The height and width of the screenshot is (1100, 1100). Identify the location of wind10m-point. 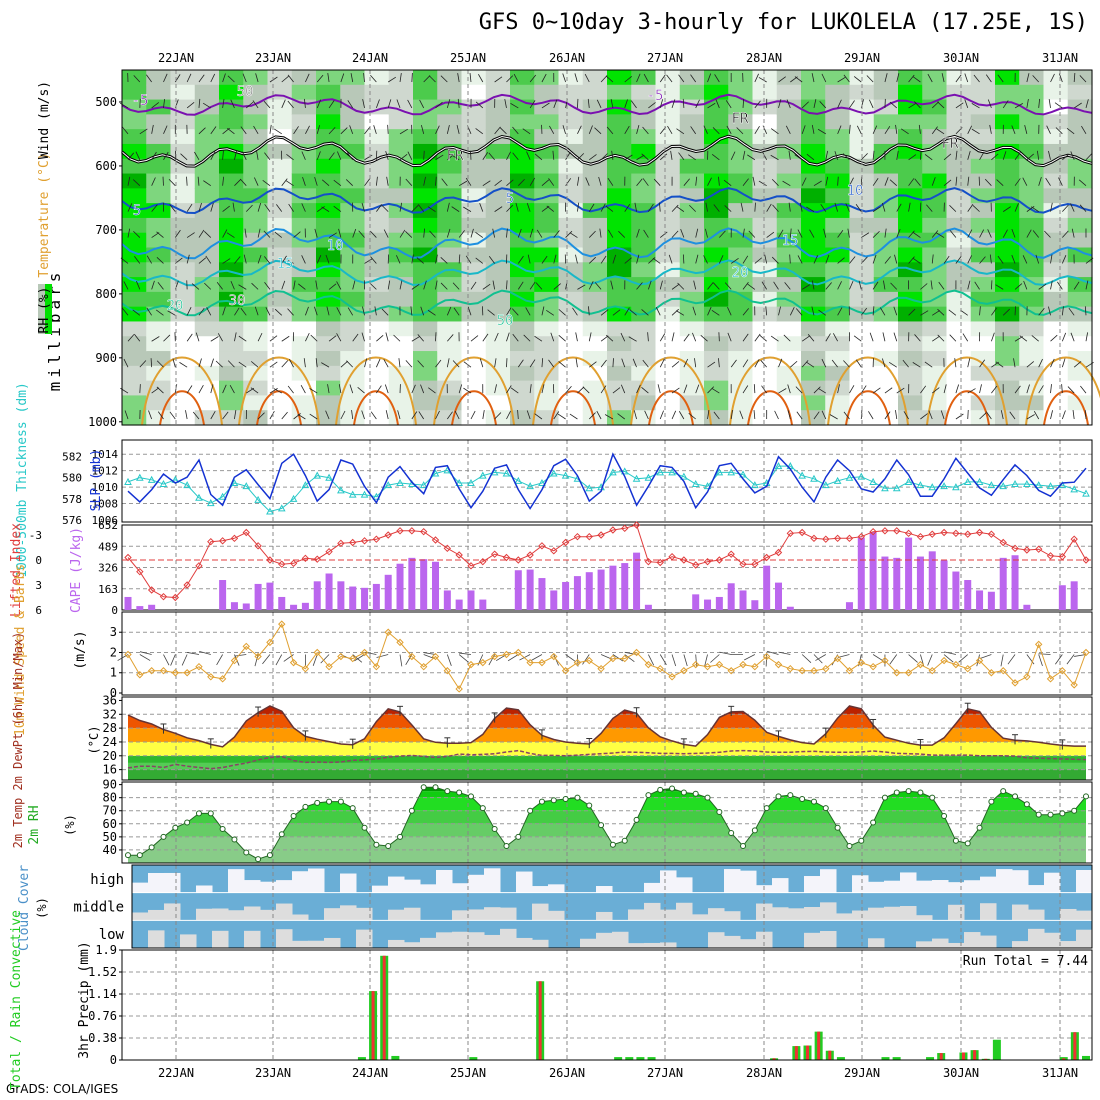
(364, 652).